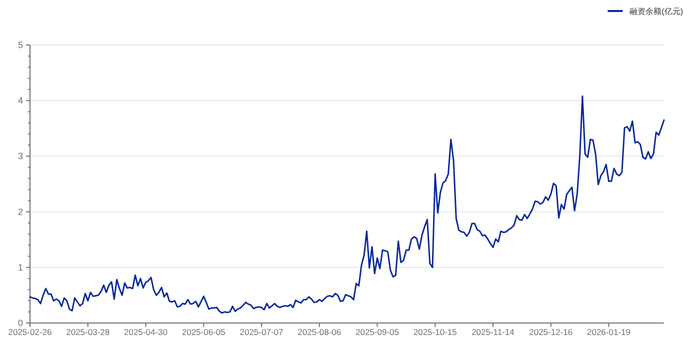 Image resolution: width=691 pixels, height=349 pixels. I want to click on y-tick-label: 5, so click(20, 45).